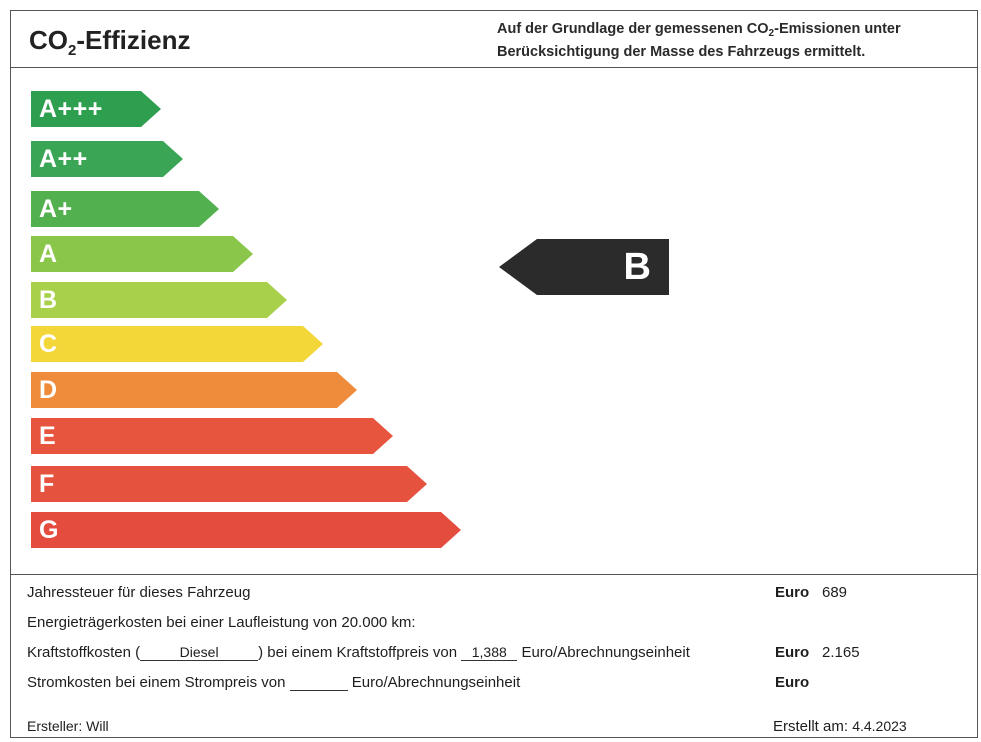  Describe the element at coordinates (841, 652) in the screenshot. I see `fuel-amount: 2.165` at that location.